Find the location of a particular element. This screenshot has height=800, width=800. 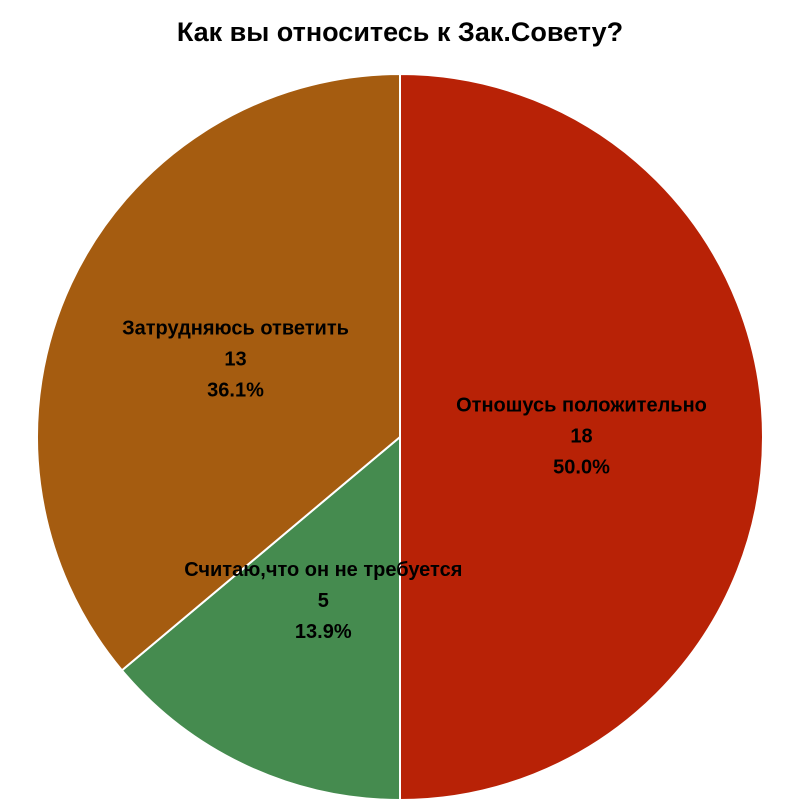

slice-label: Считаю,что он не требуется is located at coordinates (323, 570).